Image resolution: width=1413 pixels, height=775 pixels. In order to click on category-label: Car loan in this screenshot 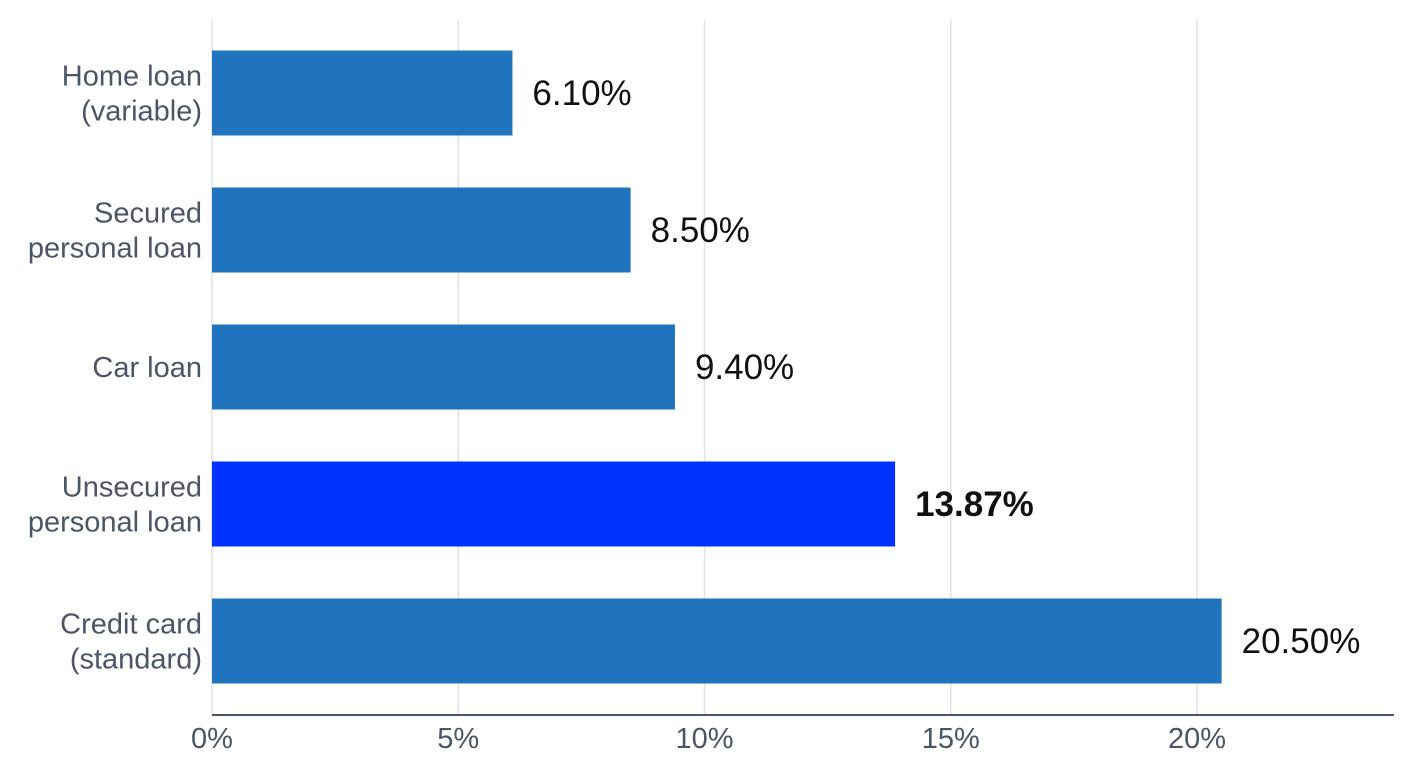, I will do `click(147, 368)`.